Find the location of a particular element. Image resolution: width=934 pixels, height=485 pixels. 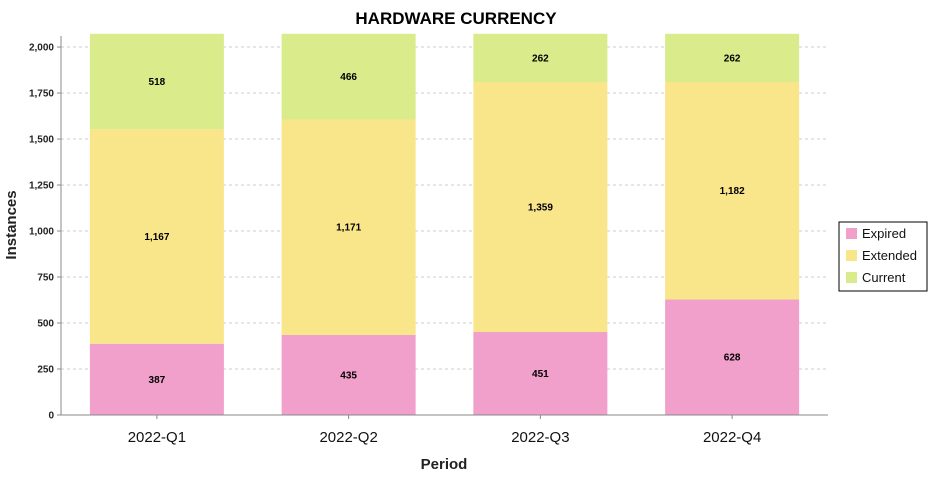

y-axis-title: Instances is located at coordinates (11, 224).